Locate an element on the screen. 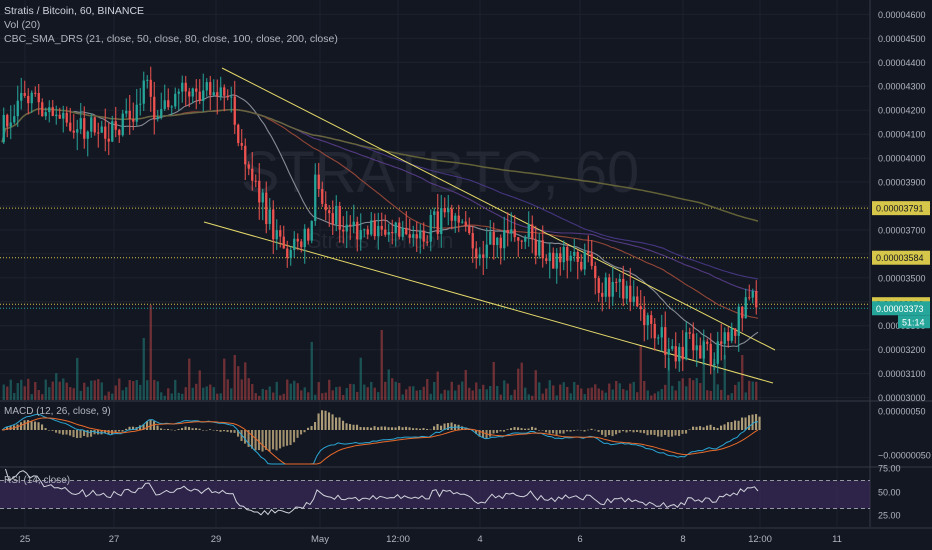 The width and height of the screenshot is (932, 550). price-tick-label: 0.00004300 is located at coordinates (902, 87).